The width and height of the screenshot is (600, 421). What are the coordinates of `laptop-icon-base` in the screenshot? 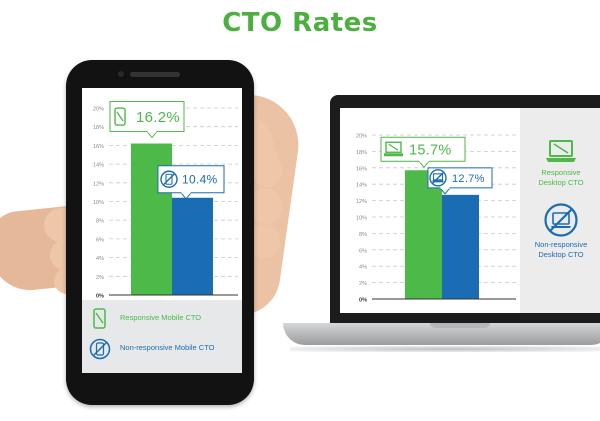 It's located at (393, 155).